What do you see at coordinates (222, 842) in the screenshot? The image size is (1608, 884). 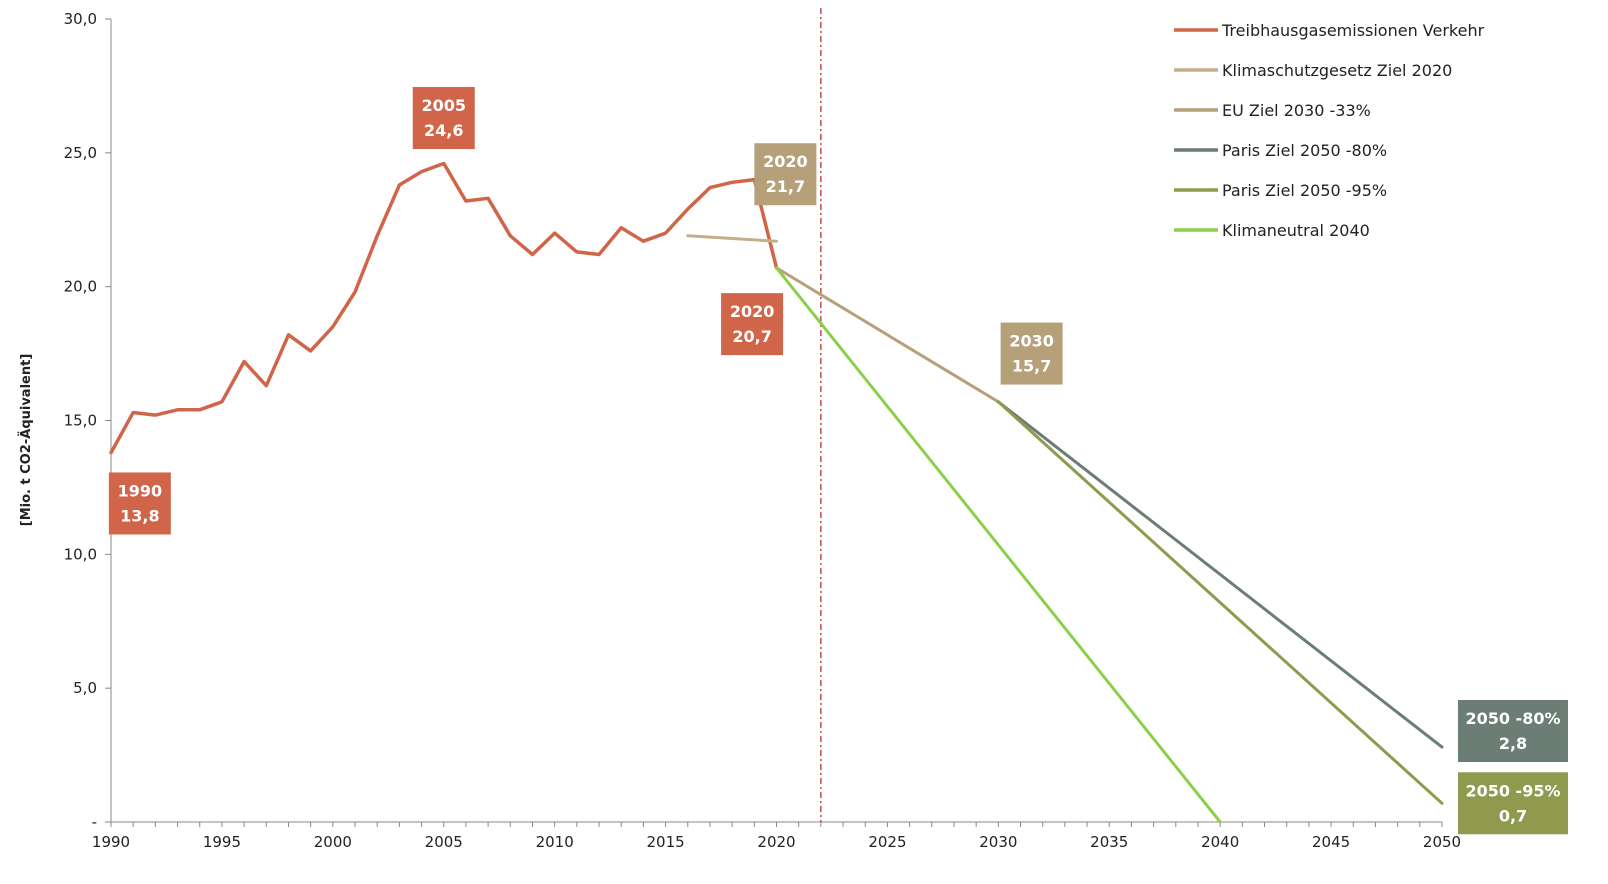 I see `x-tick-label: 1995` at bounding box center [222, 842].